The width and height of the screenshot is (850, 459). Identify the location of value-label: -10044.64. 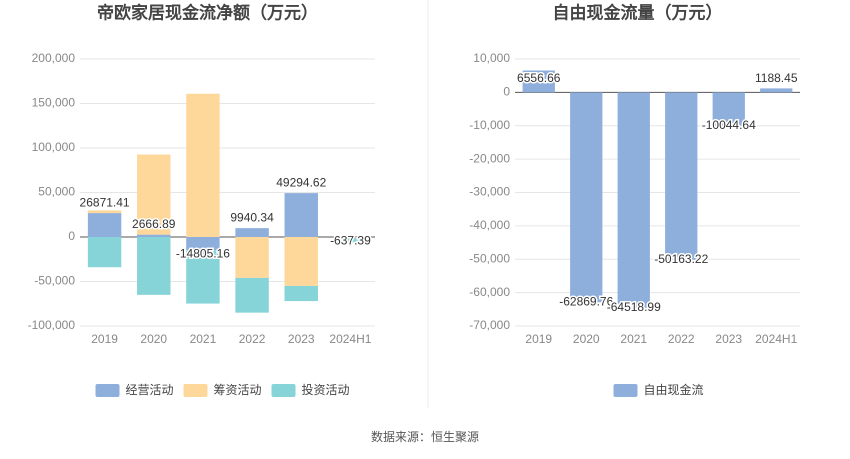
(729, 125).